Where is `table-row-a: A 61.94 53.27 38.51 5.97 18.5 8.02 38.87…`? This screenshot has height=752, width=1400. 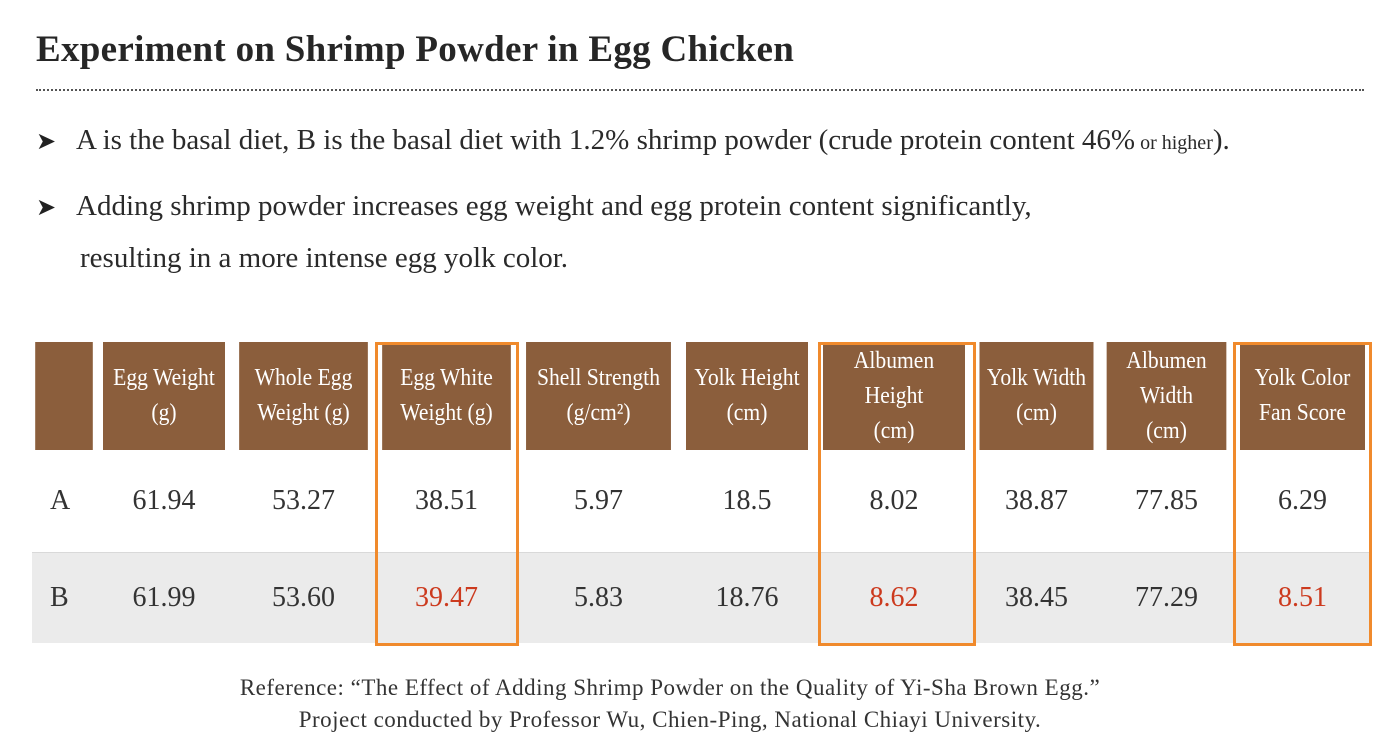 table-row-a: A 61.94 53.27 38.51 5.97 18.5 8.02 38.87… is located at coordinates (702, 501).